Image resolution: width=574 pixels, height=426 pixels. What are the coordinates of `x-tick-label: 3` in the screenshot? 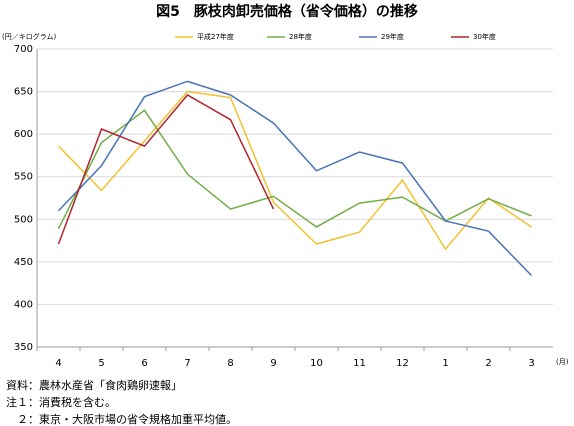 It's located at (531, 363).